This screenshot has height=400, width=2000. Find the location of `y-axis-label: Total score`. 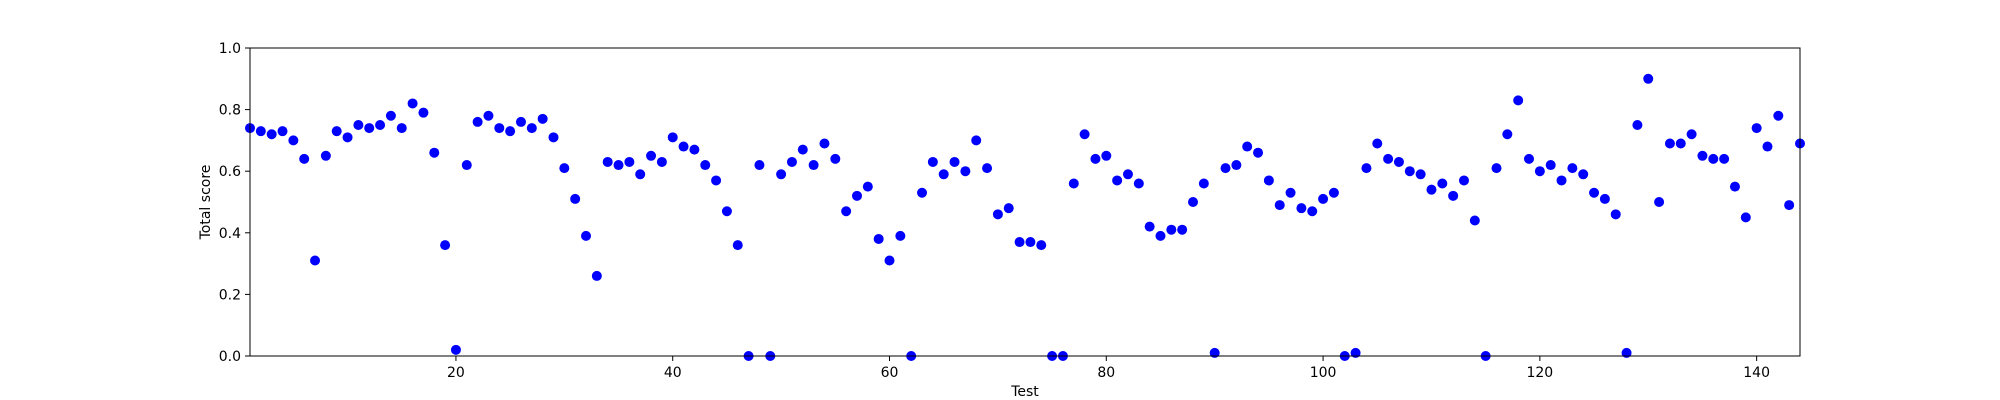

y-axis-label: Total score is located at coordinates (206, 203).